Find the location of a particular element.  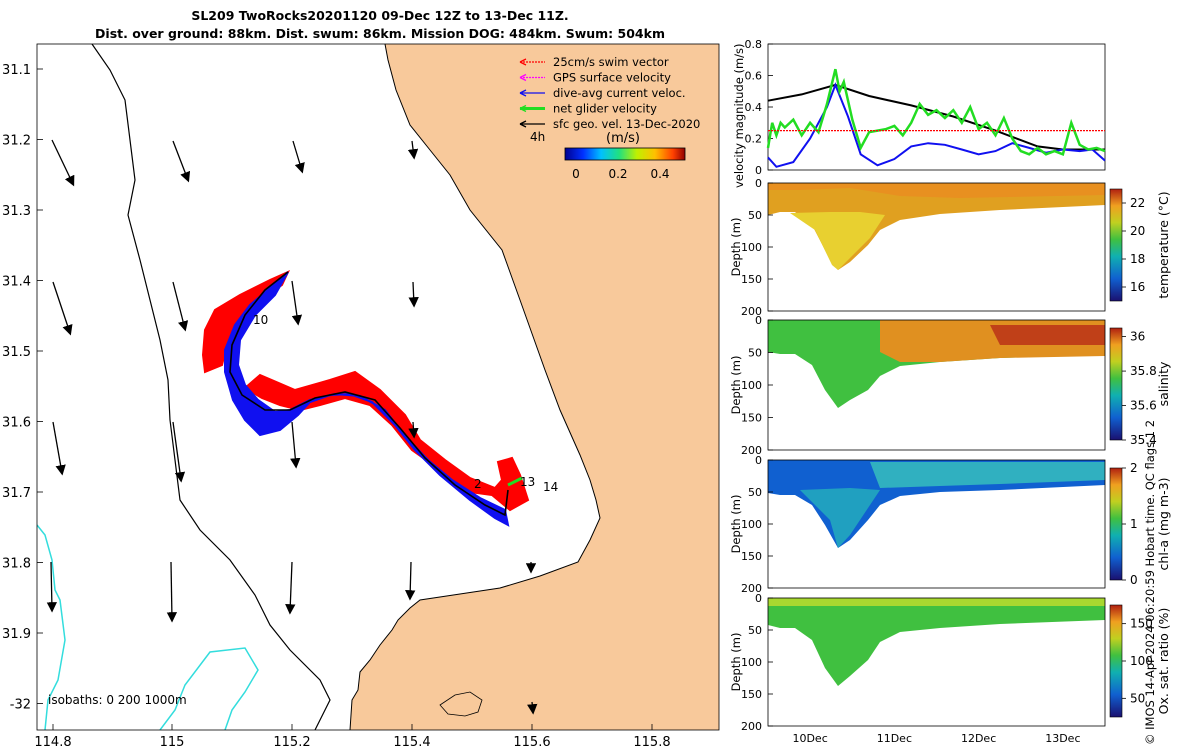

legend-label: sfc geo. vel. 13-Dec-2020 is located at coordinates (626, 124).